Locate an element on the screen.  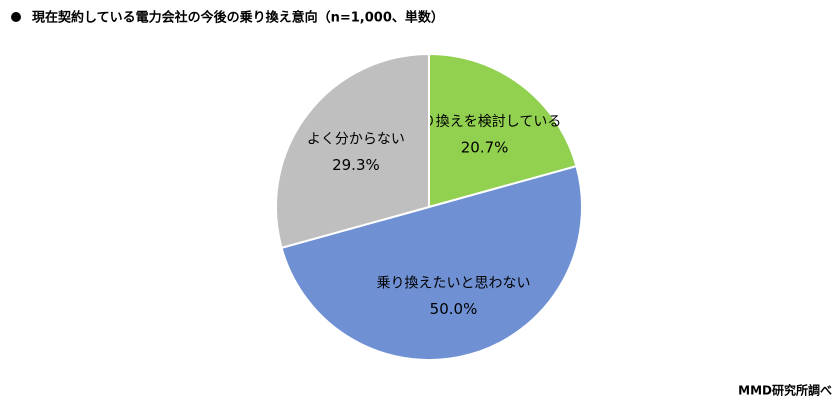
slice-category-label: よく分からない is located at coordinates (356, 139).